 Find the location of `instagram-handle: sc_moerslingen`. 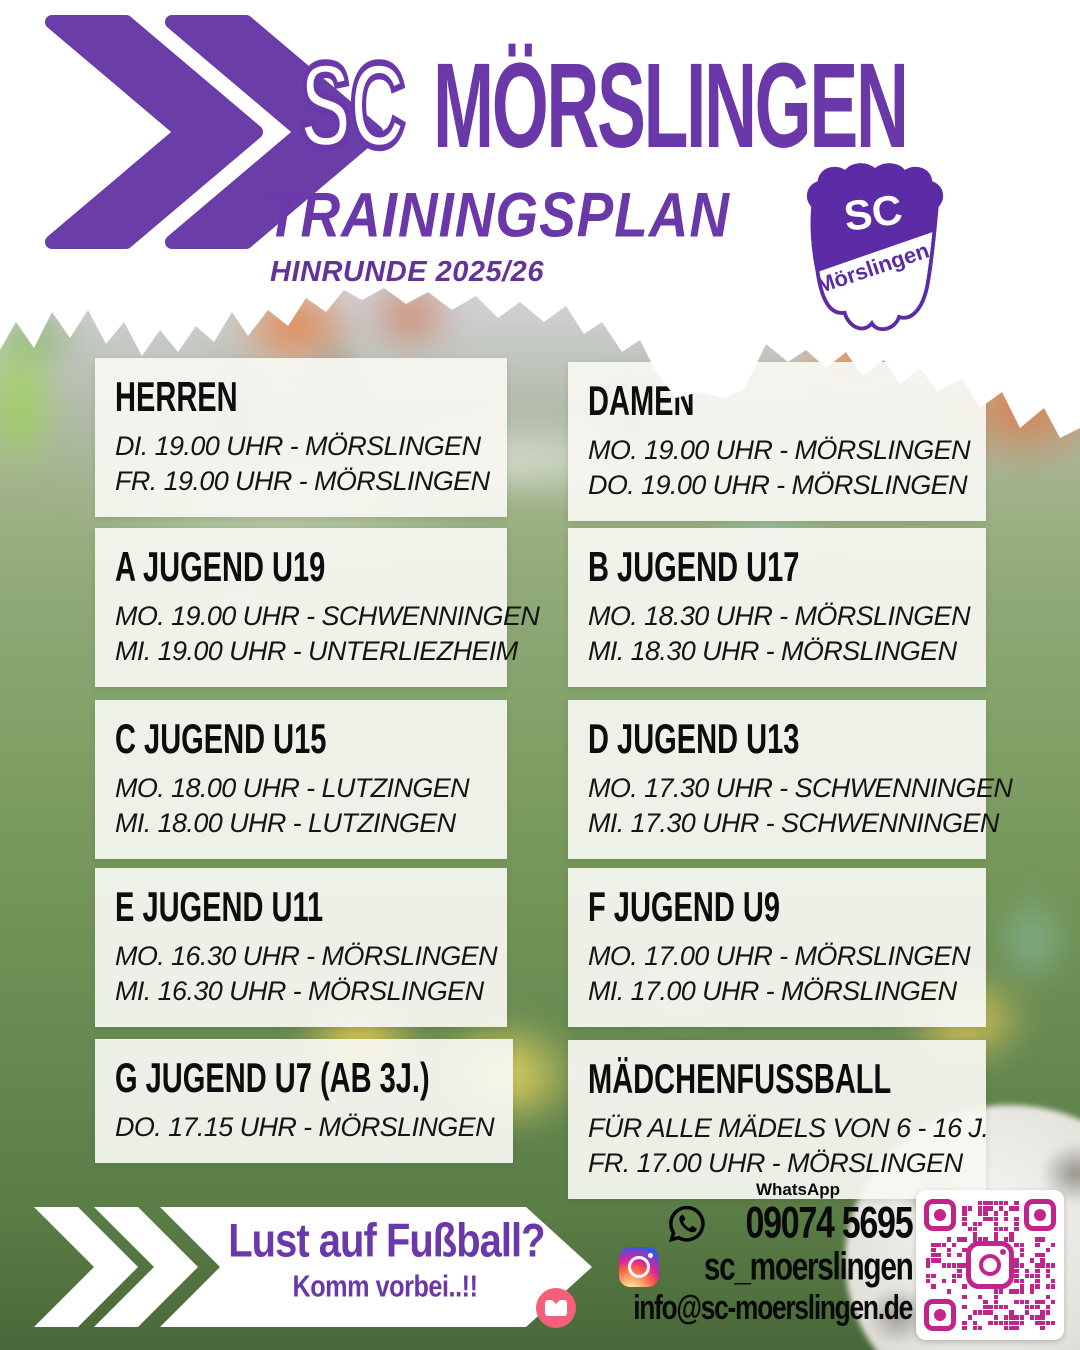

instagram-handle: sc_moerslingen is located at coordinates (808, 1266).